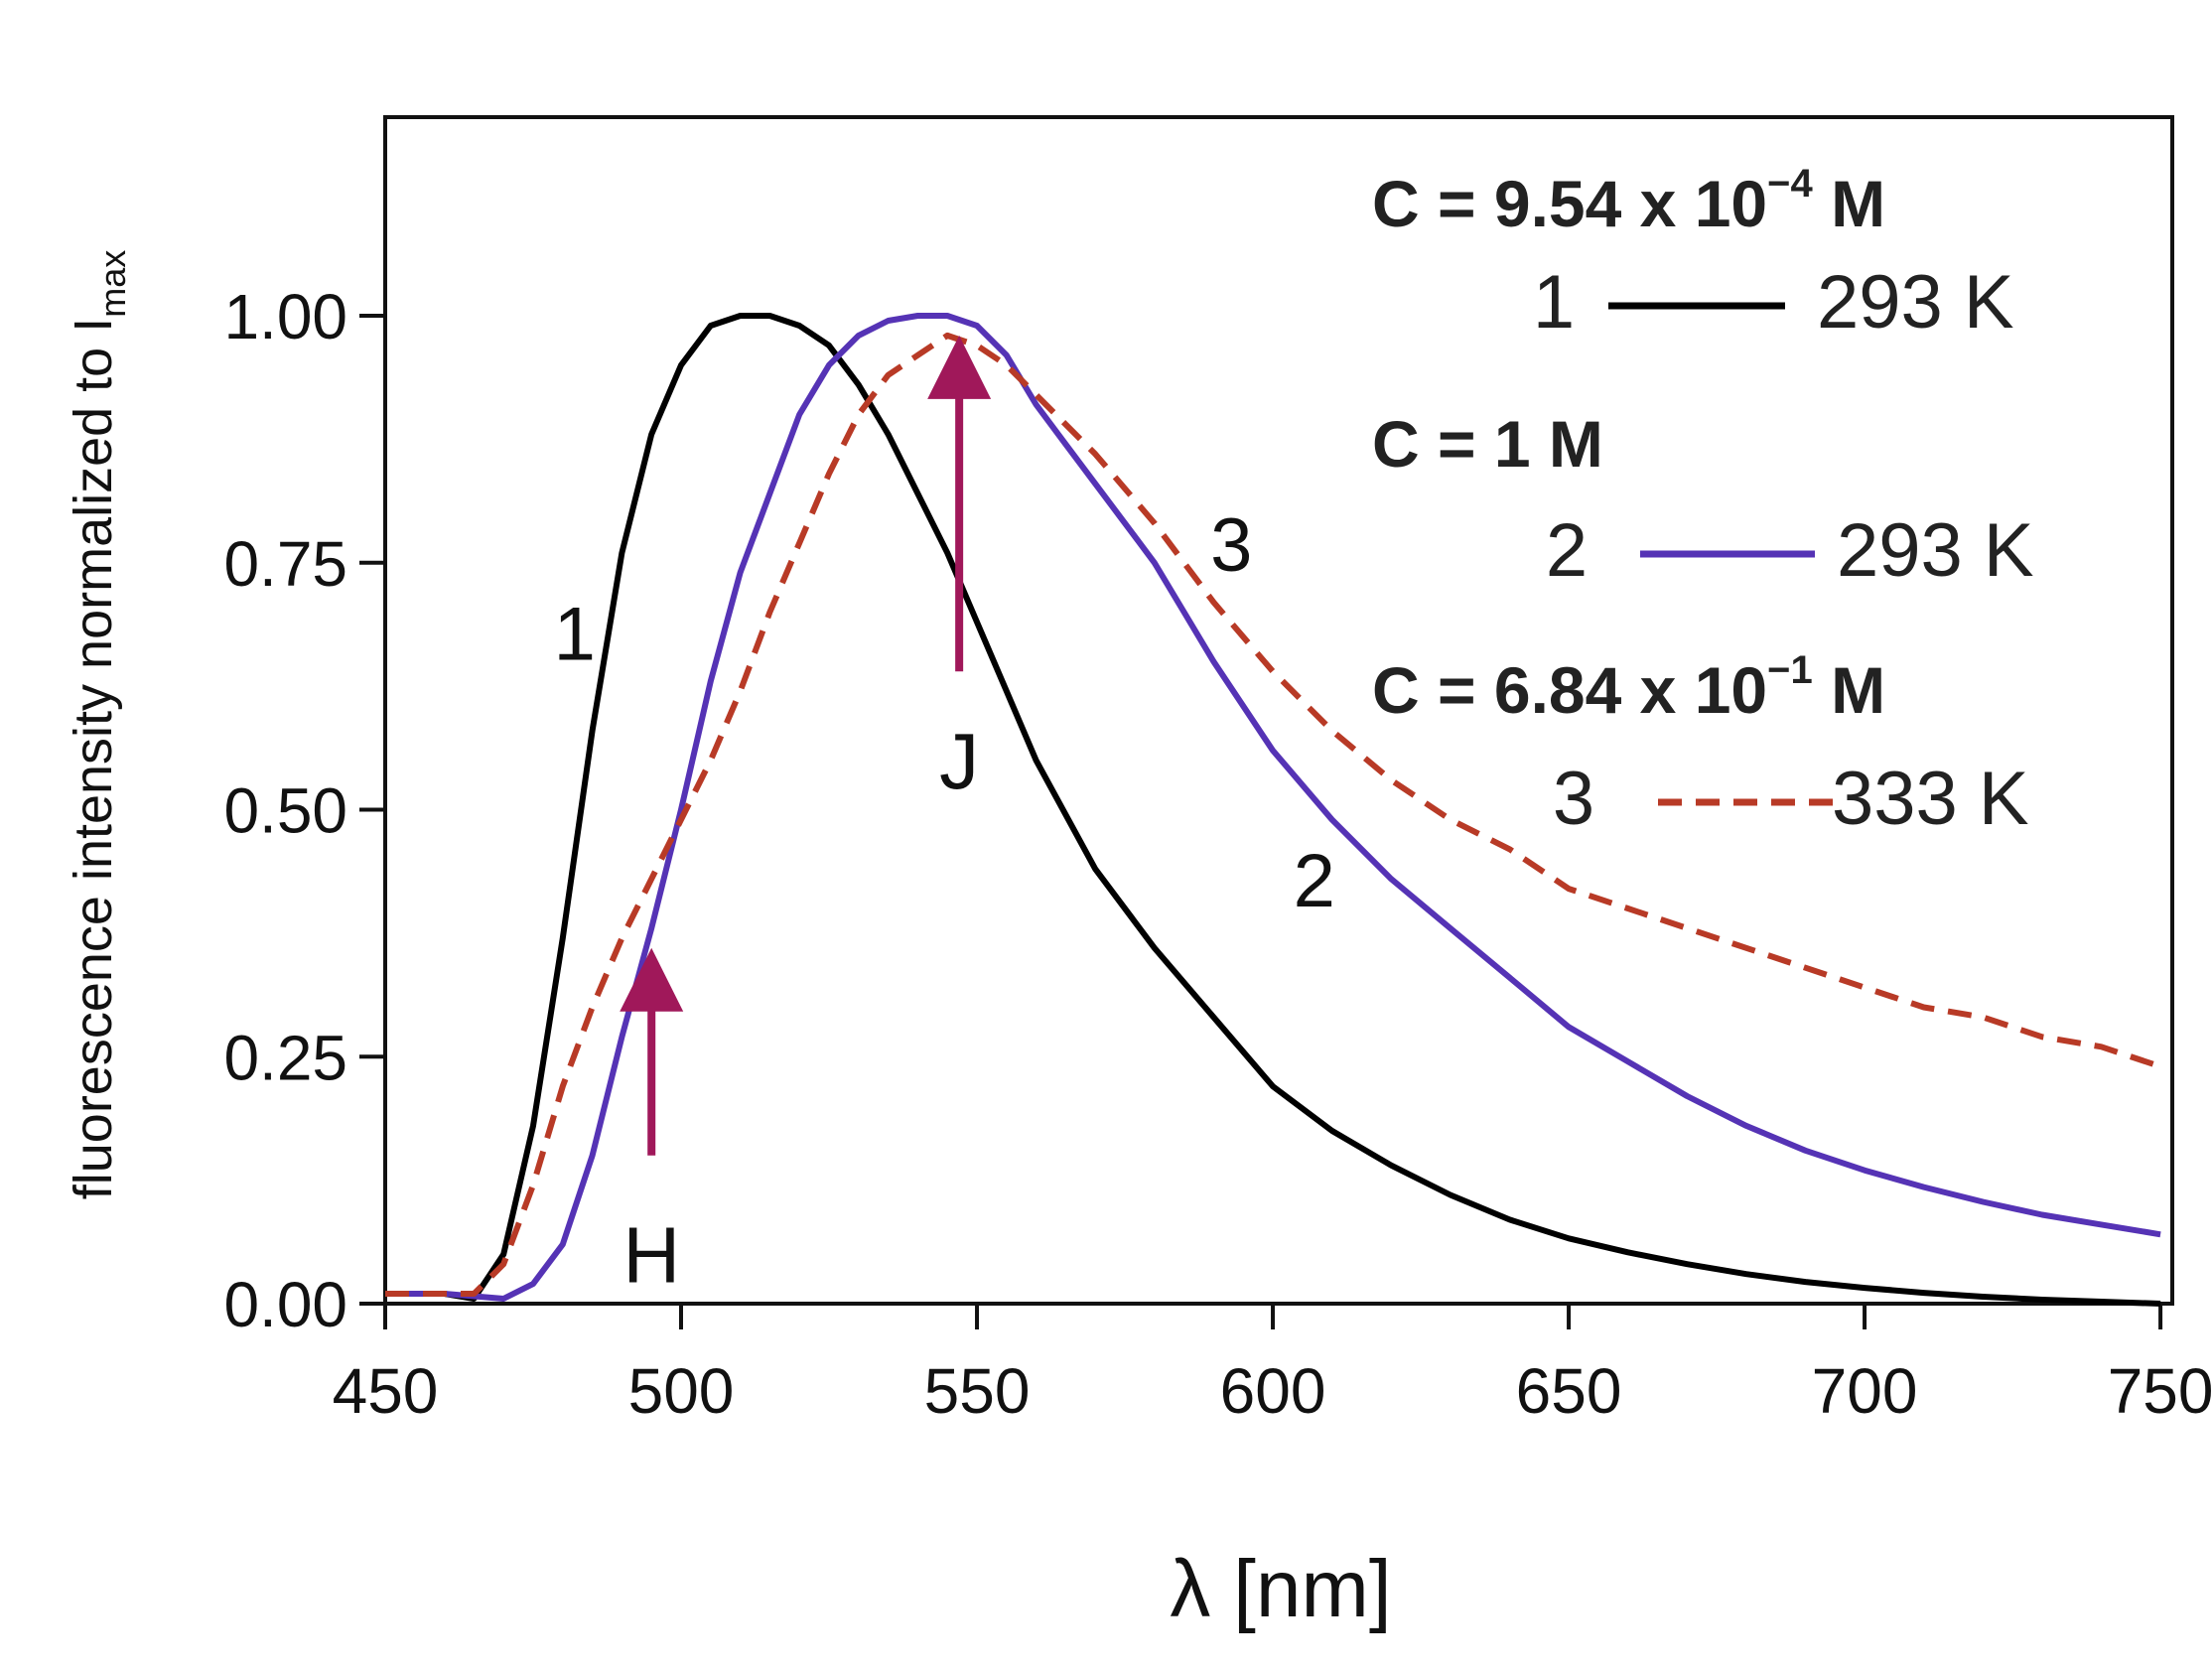  What do you see at coordinates (959, 761) in the screenshot?
I see `band-label-J: J` at bounding box center [959, 761].